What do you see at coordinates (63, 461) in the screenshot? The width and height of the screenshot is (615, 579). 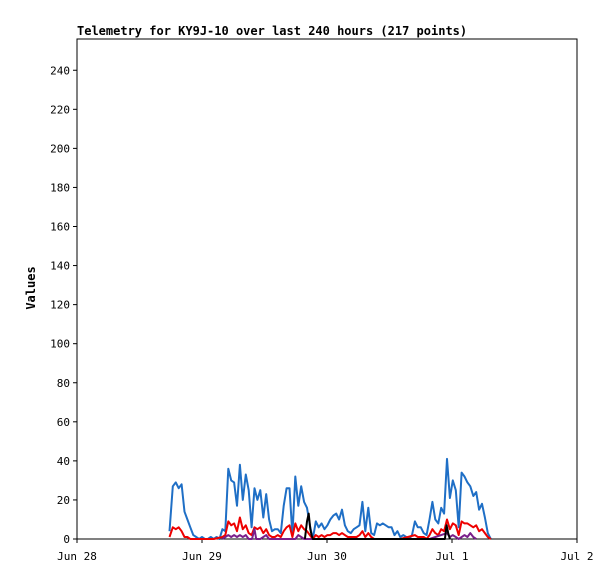 I see `y-tick-label: 40` at bounding box center [63, 461].